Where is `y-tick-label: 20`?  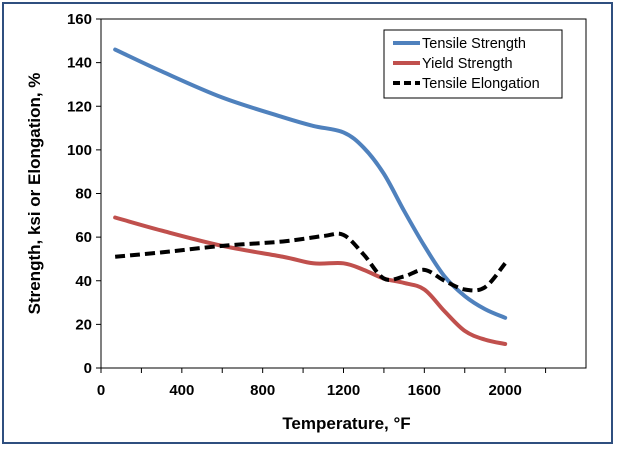 y-tick-label: 20 is located at coordinates (83, 324).